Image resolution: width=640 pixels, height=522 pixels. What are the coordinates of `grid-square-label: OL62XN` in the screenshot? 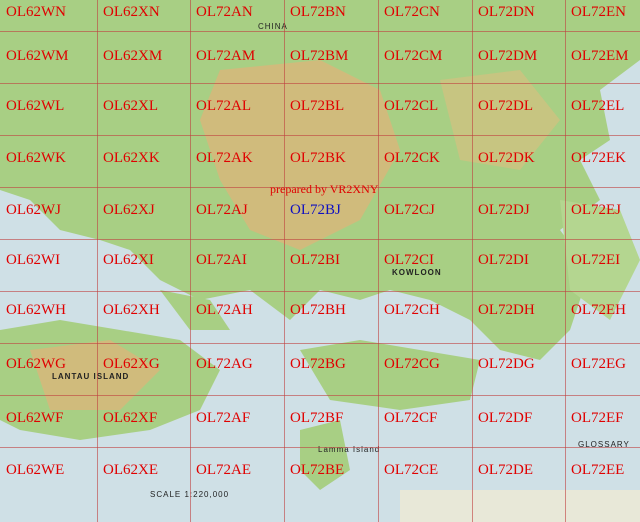 It's located at (131, 12).